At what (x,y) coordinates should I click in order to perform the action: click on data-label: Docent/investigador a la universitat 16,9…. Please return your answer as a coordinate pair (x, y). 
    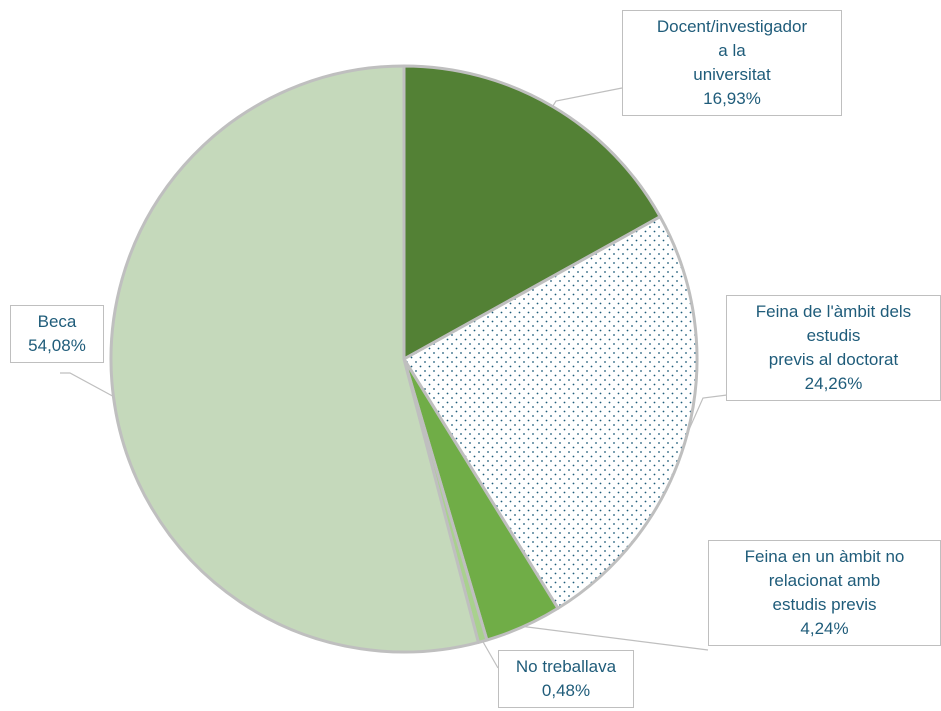
    Looking at the image, I should click on (732, 63).